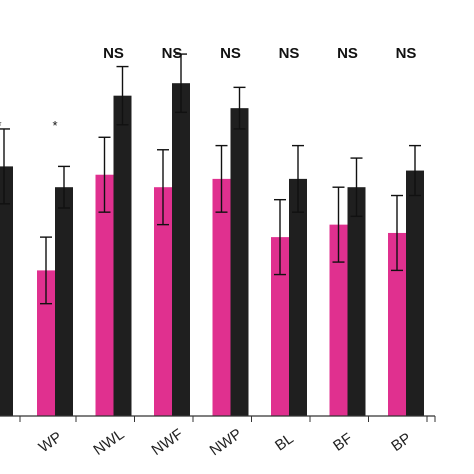 This screenshot has width=474, height=474. Describe the element at coordinates (1, 125) in the screenshot. I see `significance-label-partial-group: *` at that location.